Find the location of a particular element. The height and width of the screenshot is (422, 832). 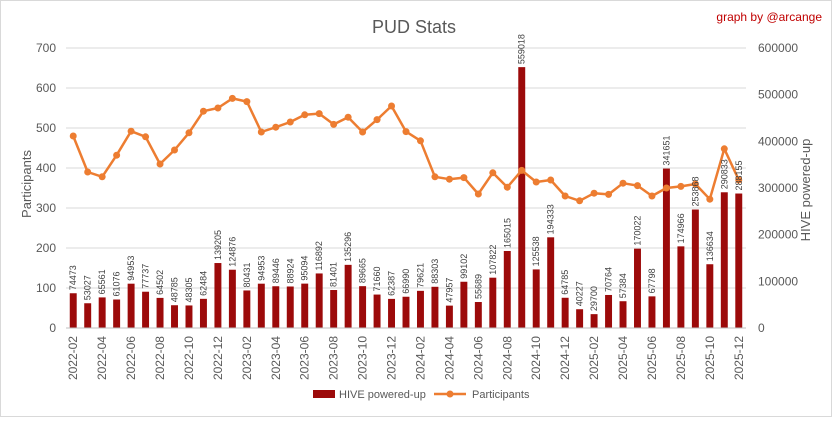

bar-data-label: 40227 is located at coordinates (580, 293).